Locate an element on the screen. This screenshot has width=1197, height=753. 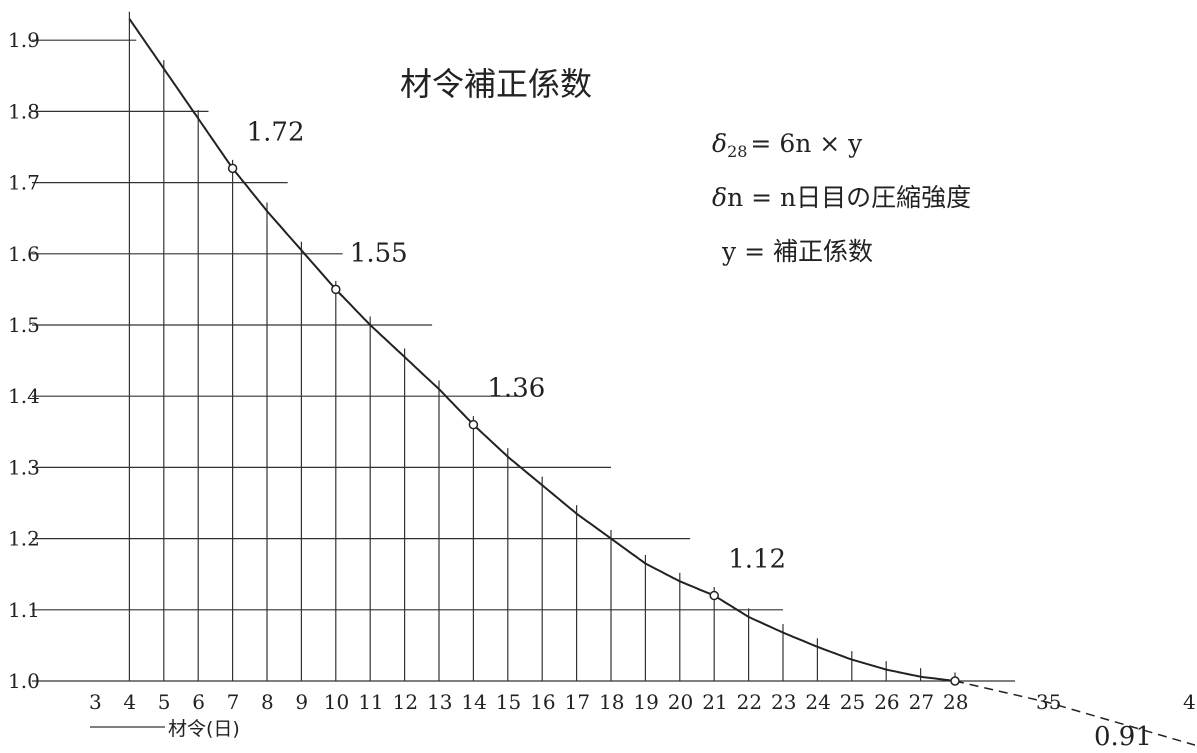
point-label: 1.12 is located at coordinates (757, 560).